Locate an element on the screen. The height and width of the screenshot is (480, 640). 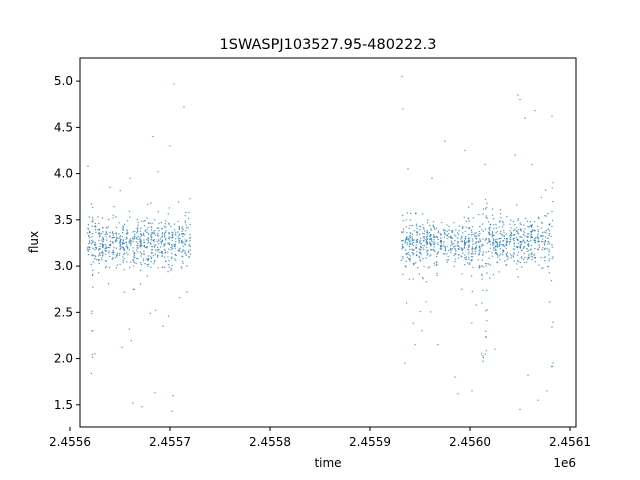
y-tick-label: 5.0 is located at coordinates (63, 81).